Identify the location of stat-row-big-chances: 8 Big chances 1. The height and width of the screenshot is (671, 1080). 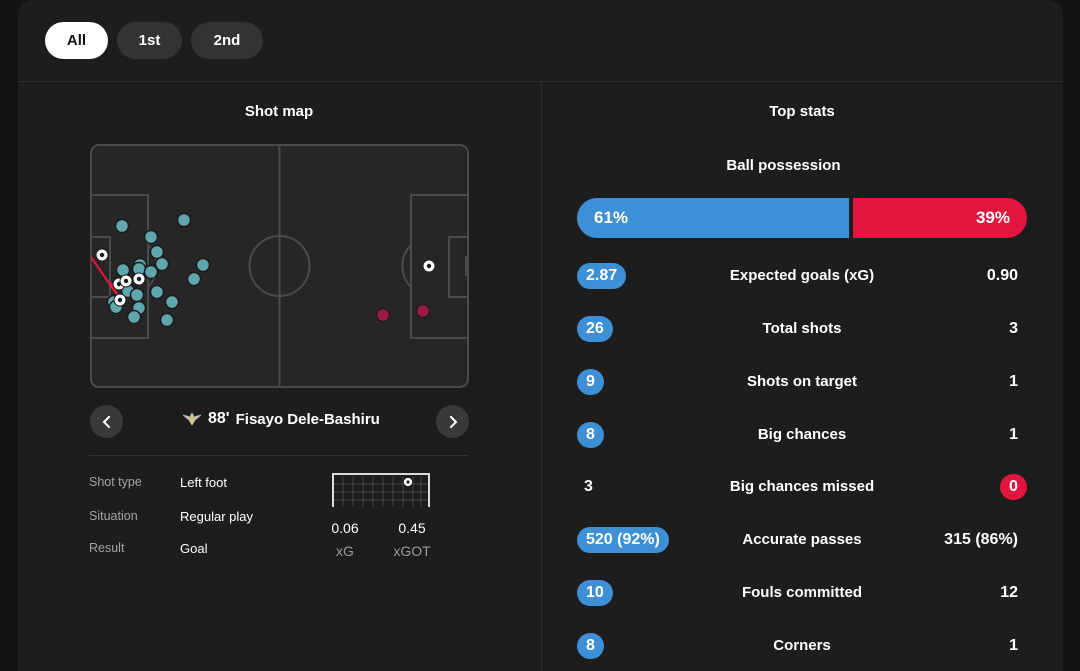
(802, 435).